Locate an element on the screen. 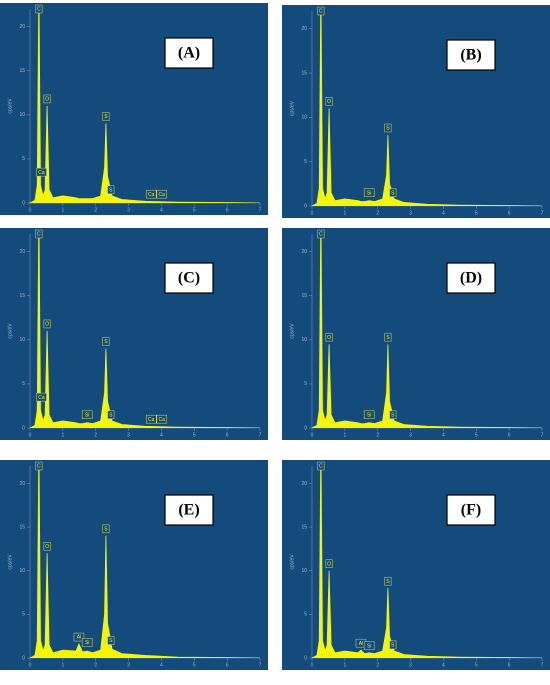 The width and height of the screenshot is (550, 685). panel-label: (E) is located at coordinates (188, 510).